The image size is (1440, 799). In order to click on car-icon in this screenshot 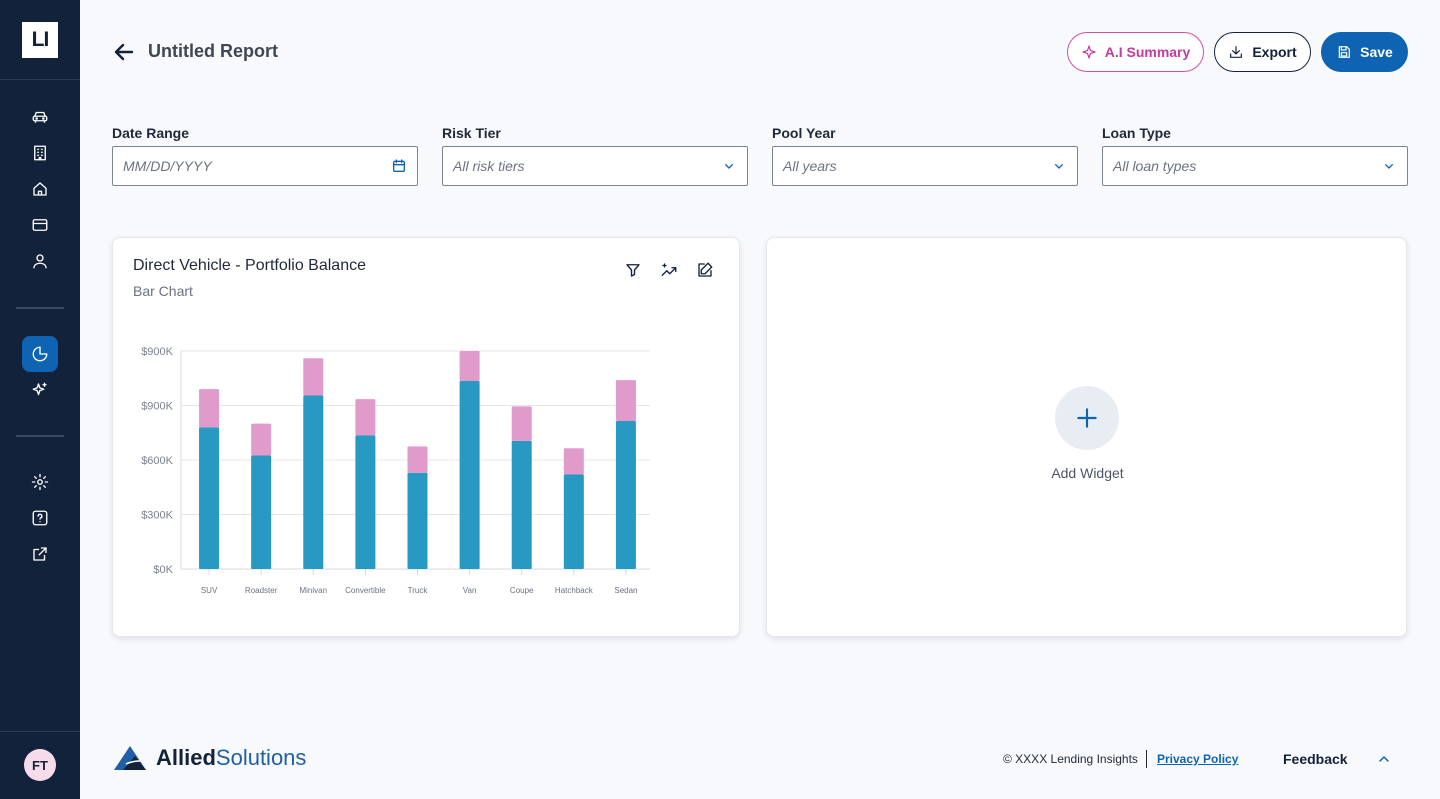, I will do `click(40, 117)`.